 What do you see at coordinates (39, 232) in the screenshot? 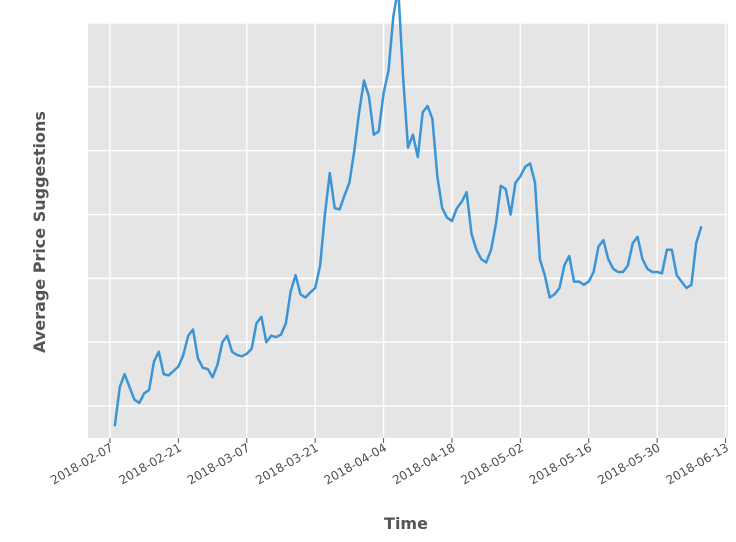
I see `y-axis-label: Average Price Suggestions` at bounding box center [39, 232].